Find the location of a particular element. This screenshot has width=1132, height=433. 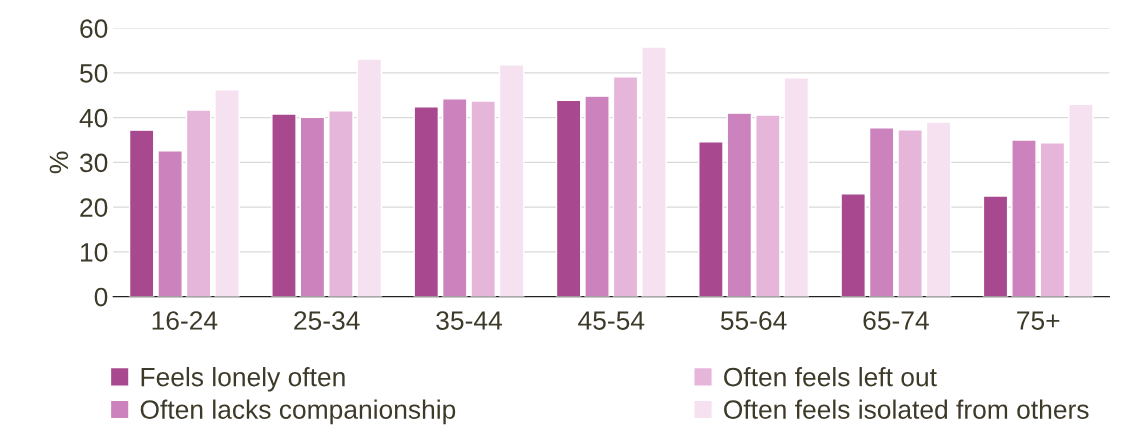

legend-label: Often feels left out is located at coordinates (830, 377).